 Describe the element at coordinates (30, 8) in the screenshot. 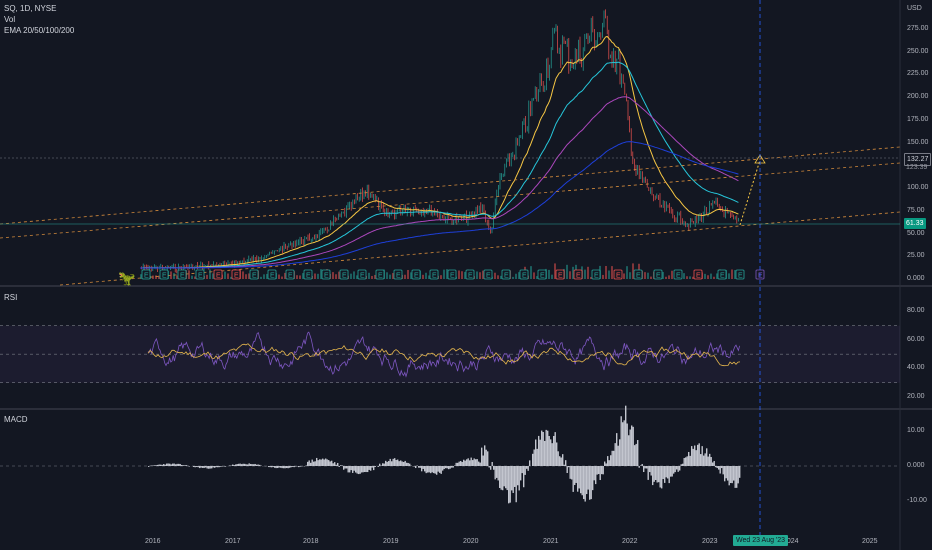

I see `symbol-title: SQ, 1D, NYSE` at that location.